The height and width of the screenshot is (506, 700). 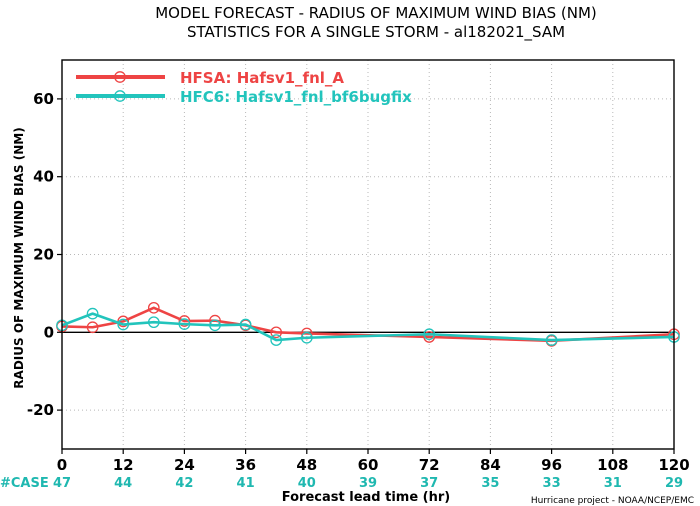 What do you see at coordinates (613, 483) in the screenshot?
I see `case-count-108: 31` at bounding box center [613, 483].